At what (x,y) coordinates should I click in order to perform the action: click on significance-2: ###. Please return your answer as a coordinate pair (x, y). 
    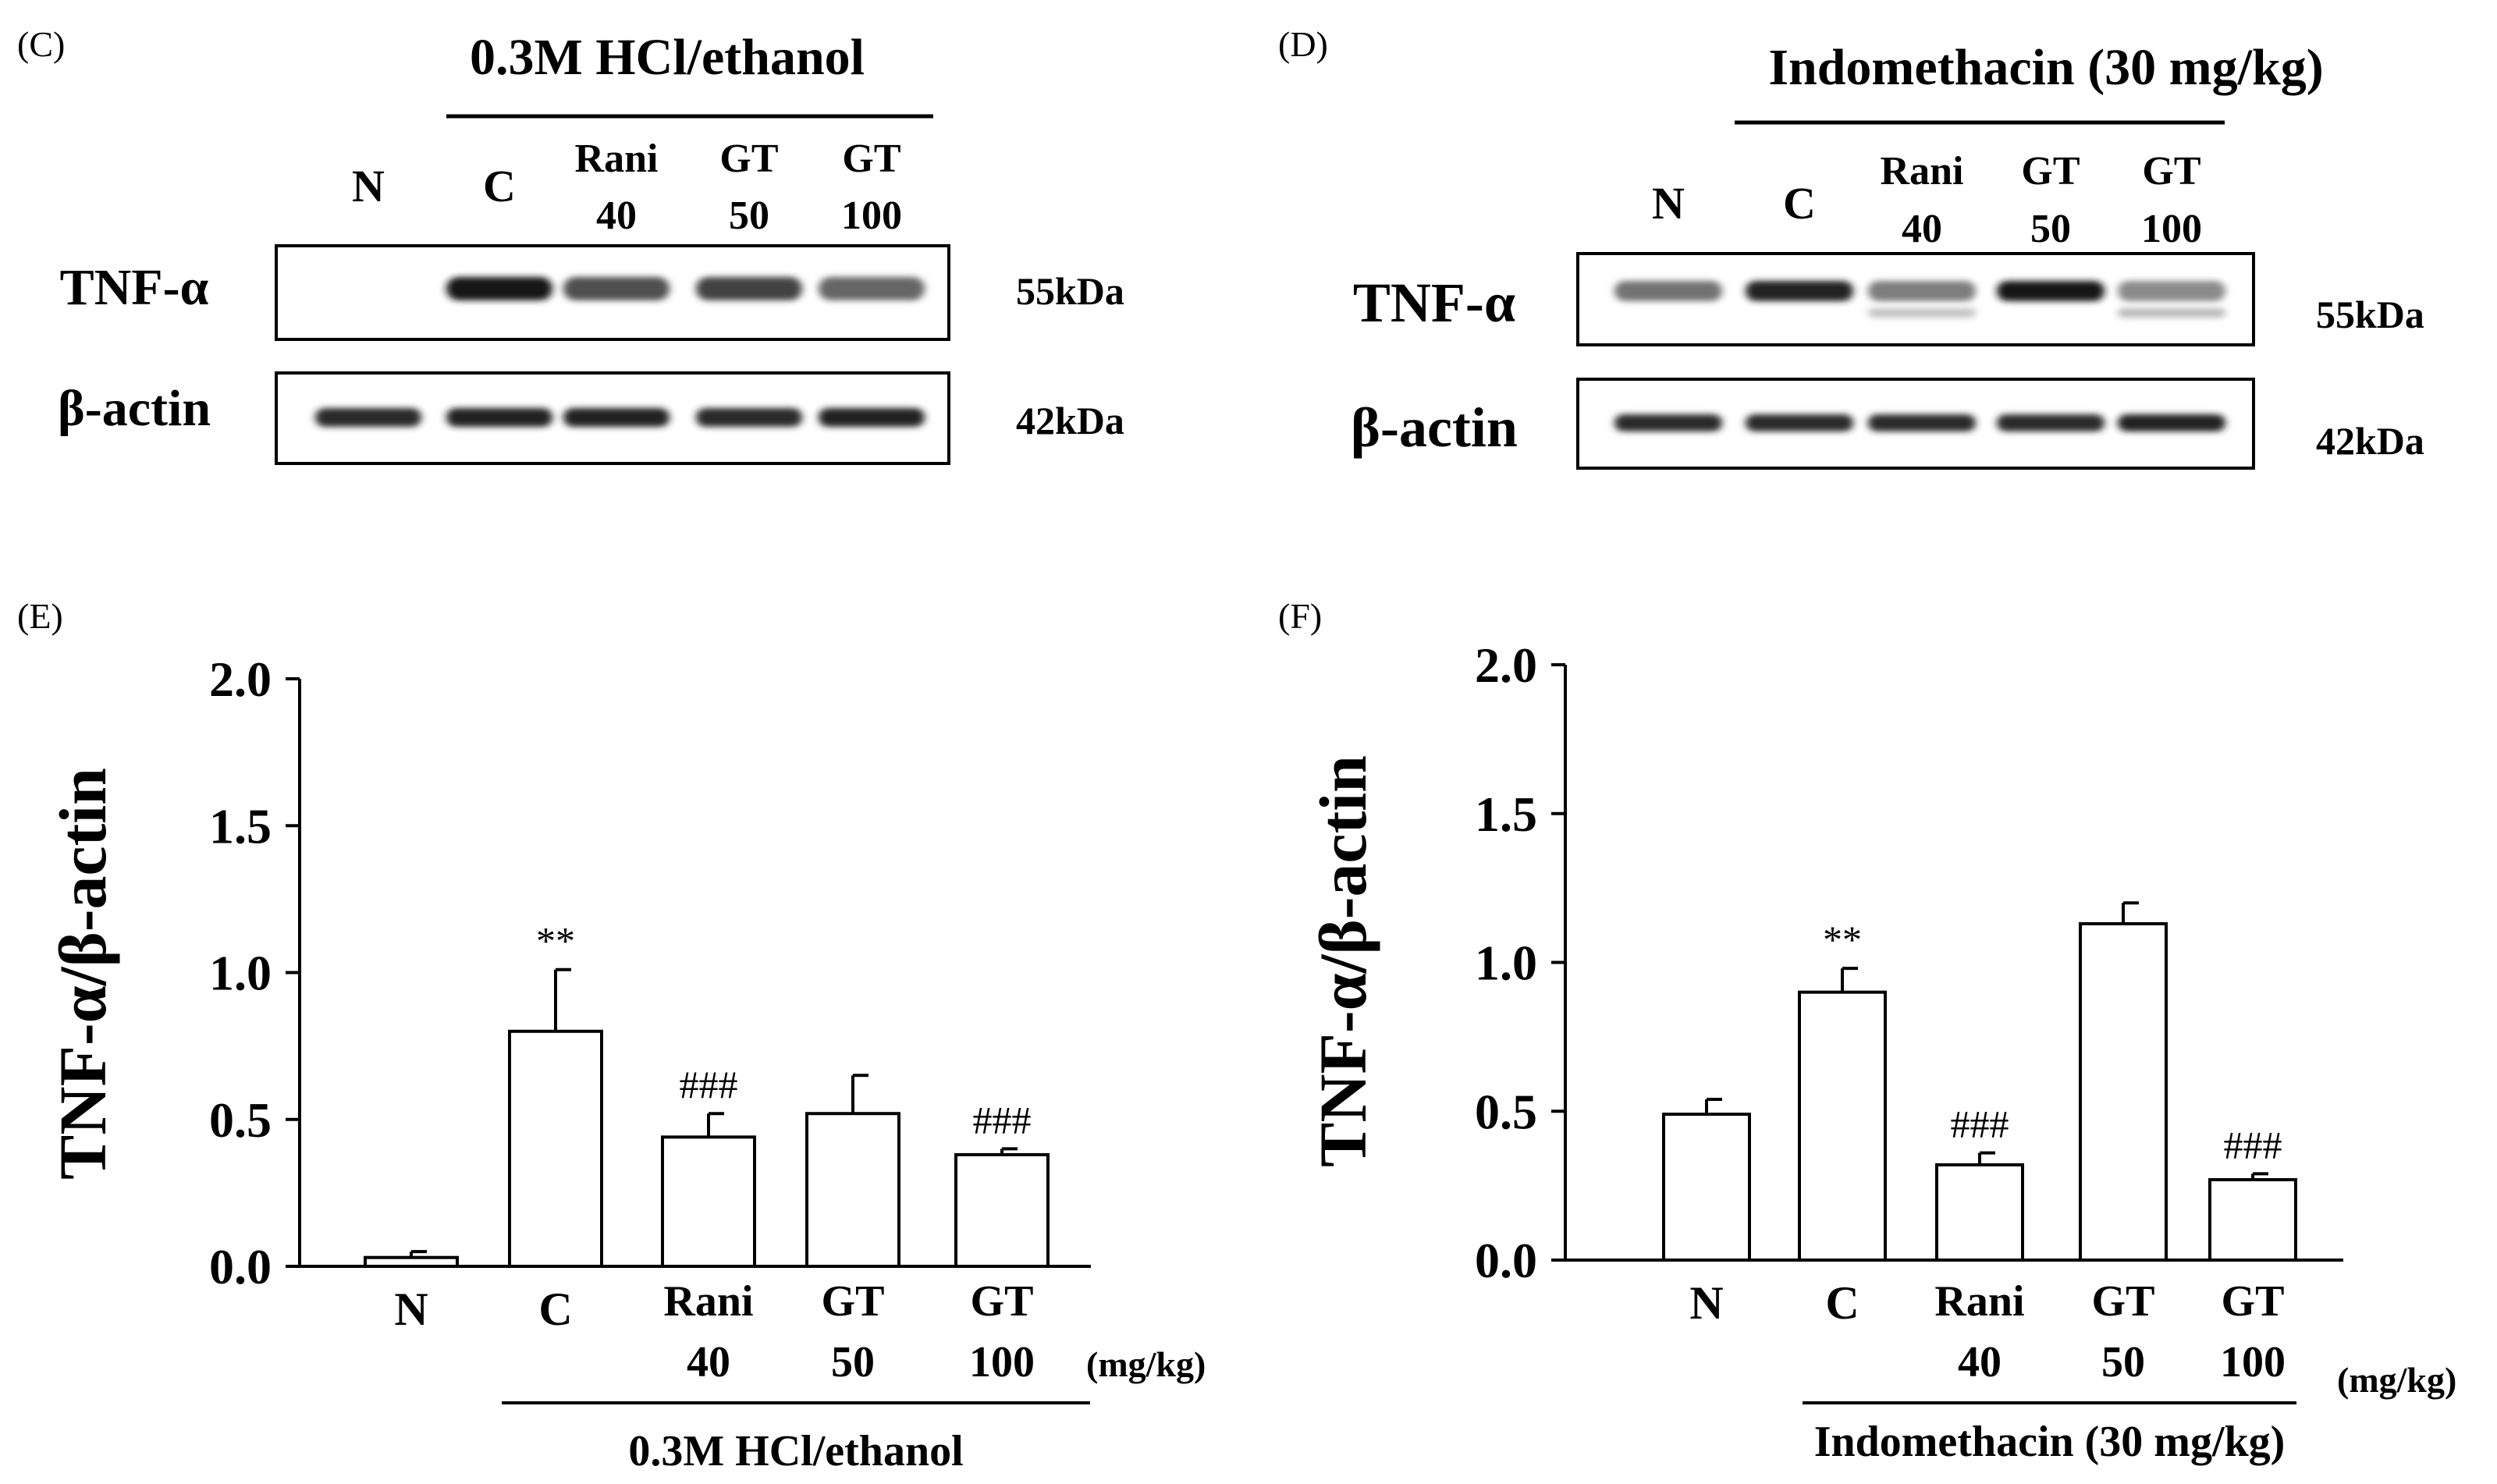
    Looking at the image, I should click on (1980, 1124).